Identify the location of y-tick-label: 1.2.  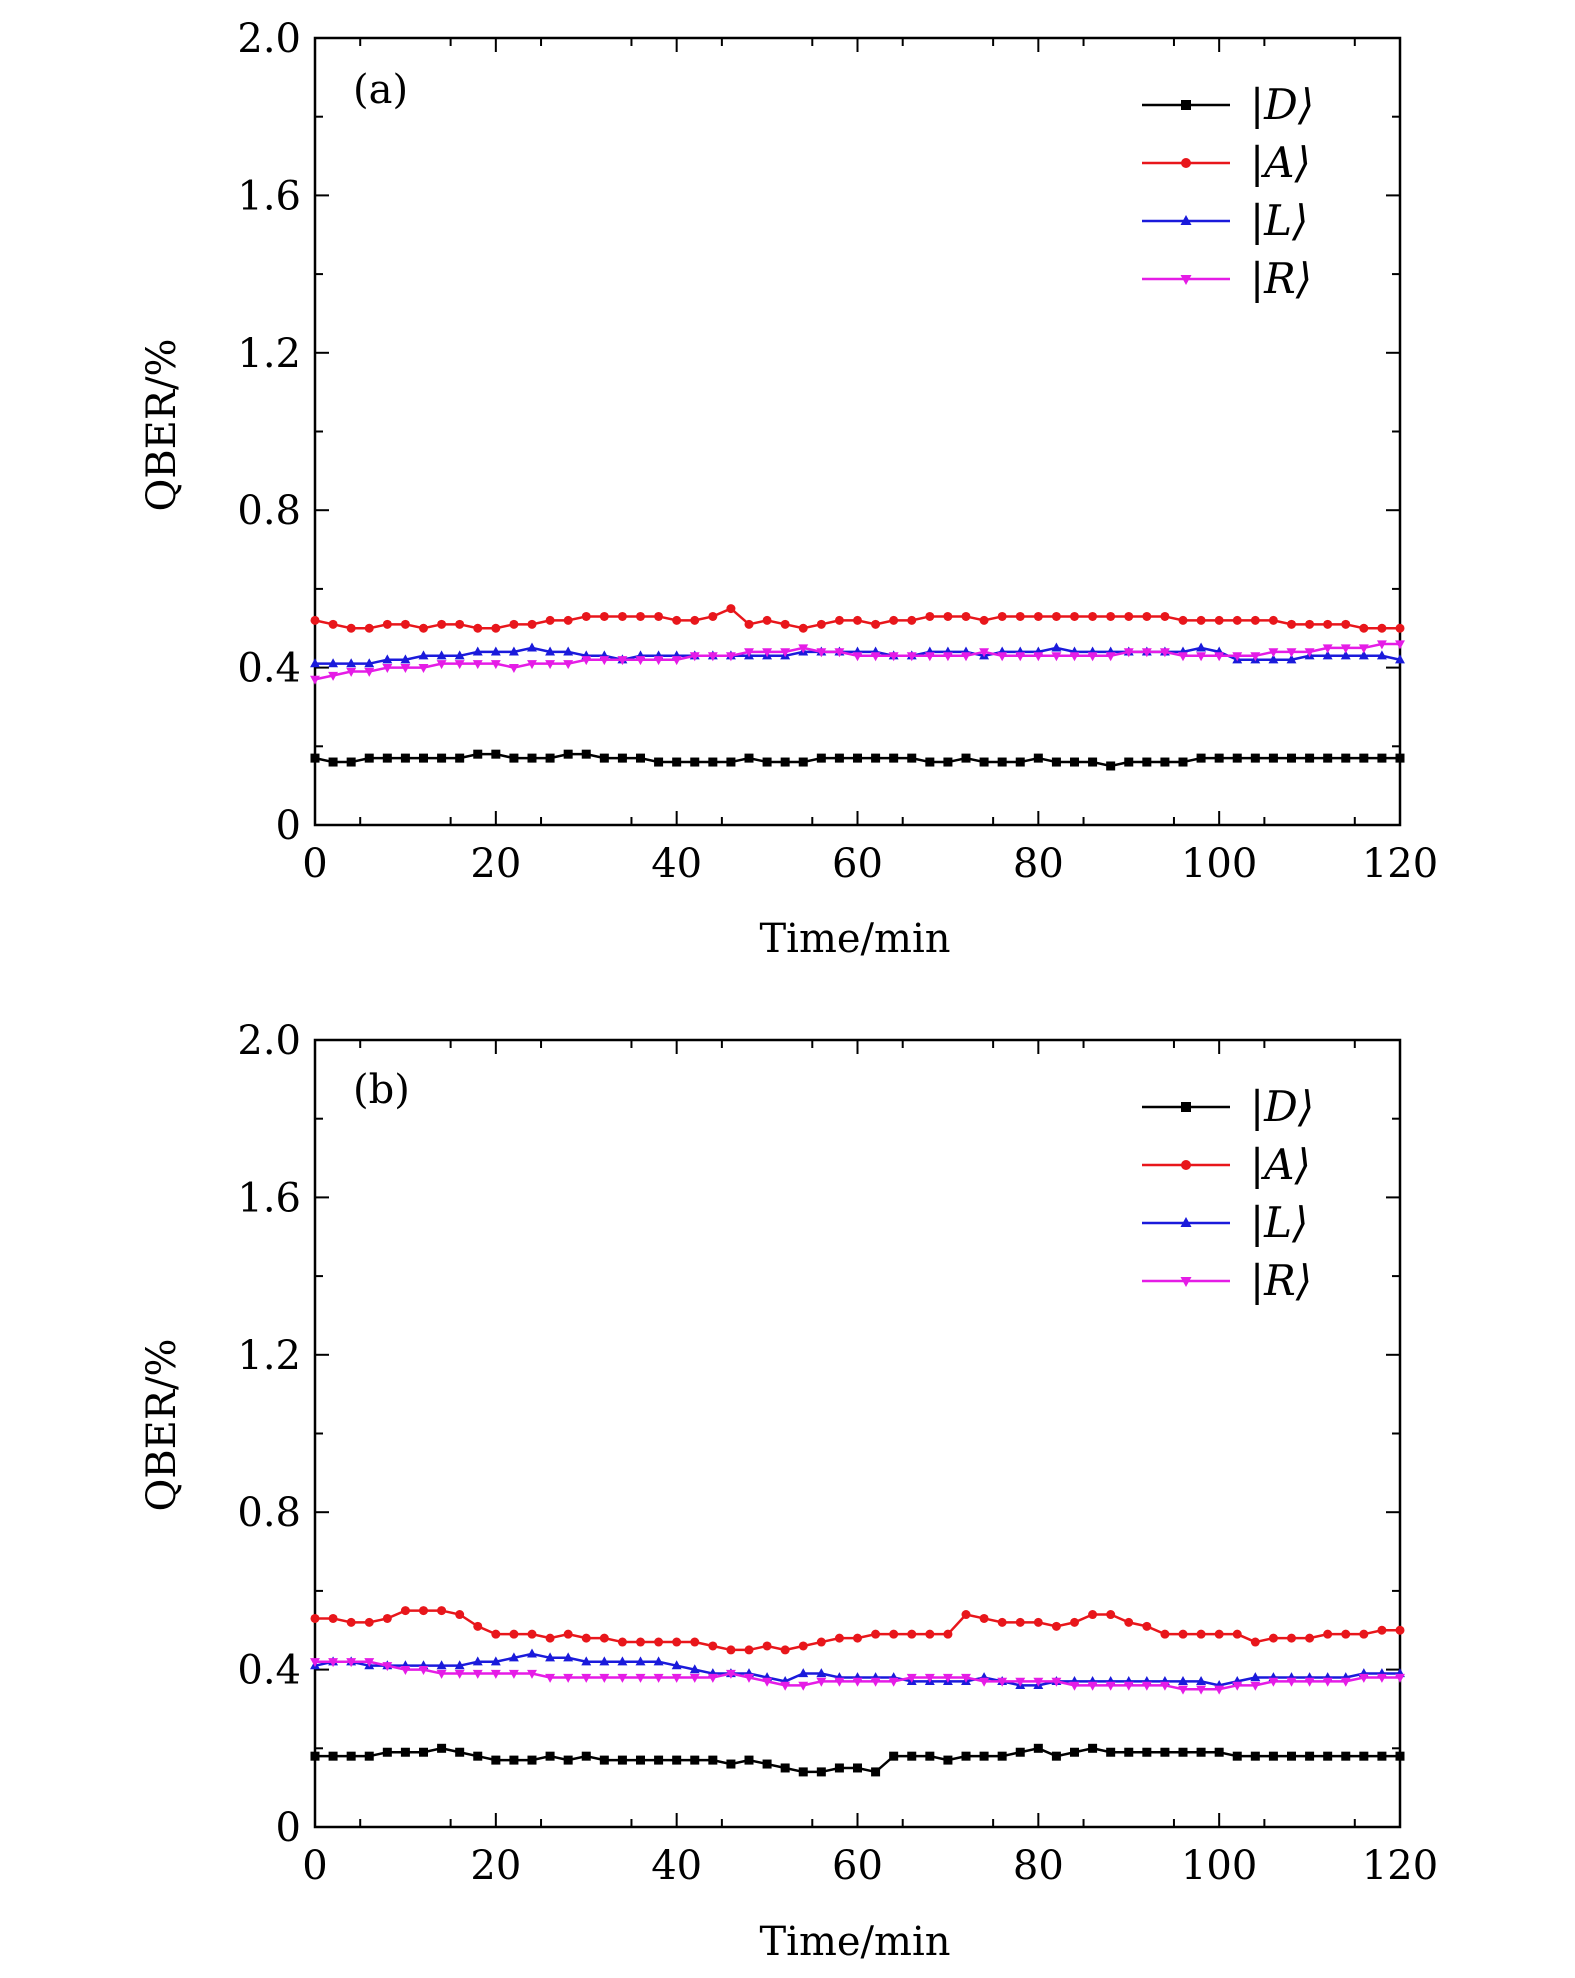
(269, 1356).